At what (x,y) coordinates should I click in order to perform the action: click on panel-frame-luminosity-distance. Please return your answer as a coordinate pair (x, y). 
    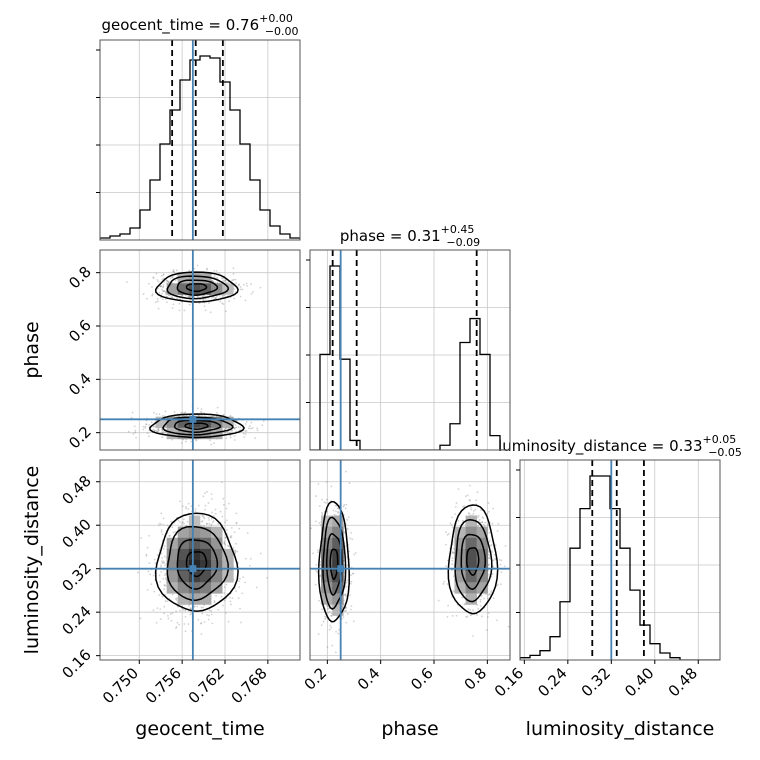
    Looking at the image, I should click on (620, 560).